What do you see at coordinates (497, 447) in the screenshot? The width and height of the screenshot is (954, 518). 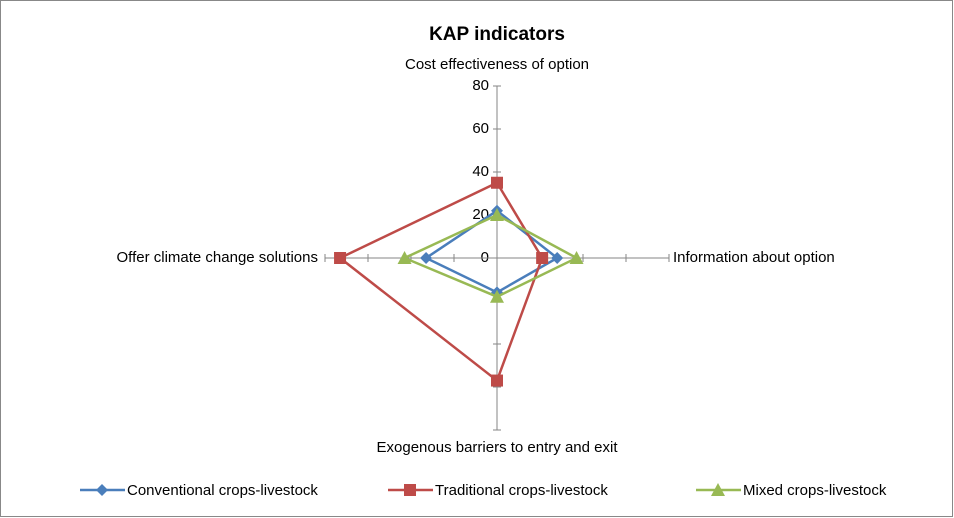 I see `category-label: Exogenous barriers to entry and exit` at bounding box center [497, 447].